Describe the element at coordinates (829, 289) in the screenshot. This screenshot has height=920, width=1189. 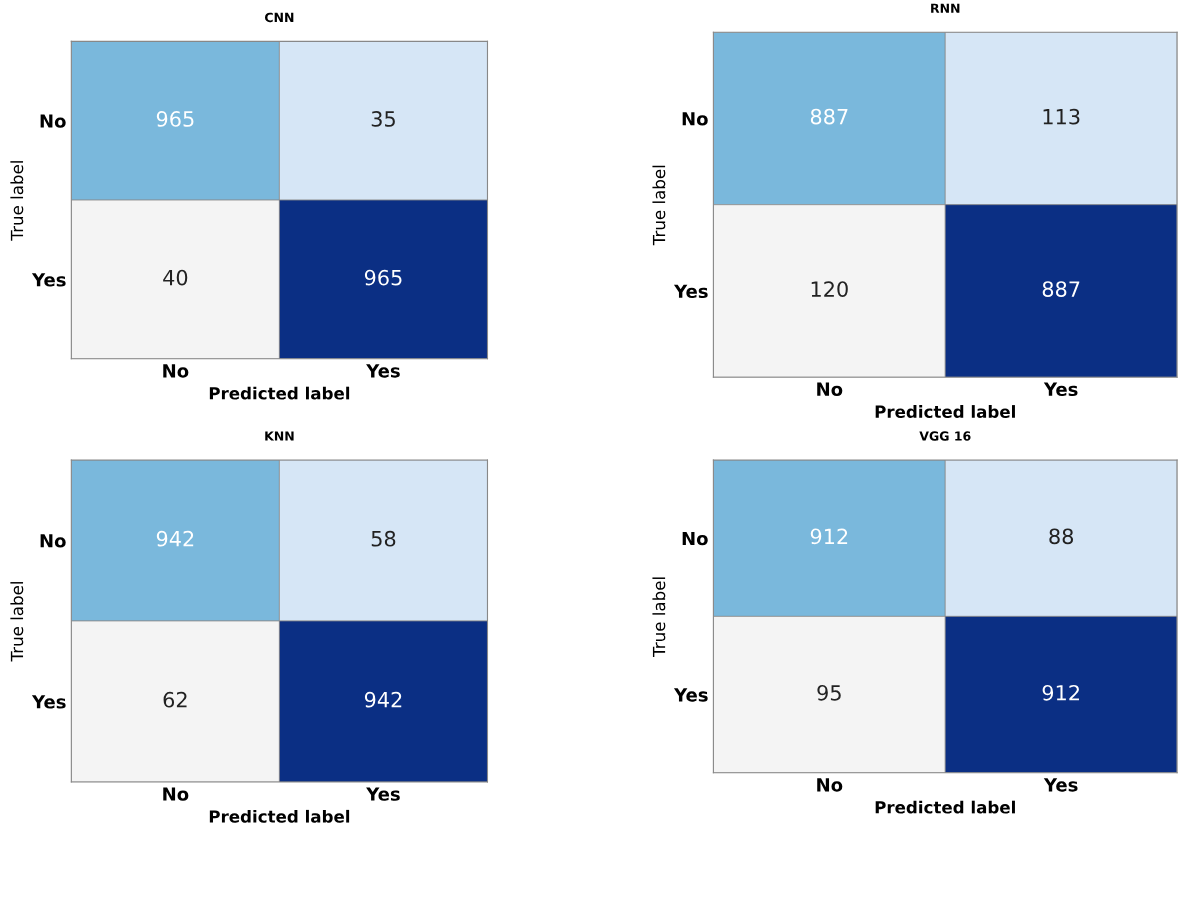
I see `data-label: 120` at that location.